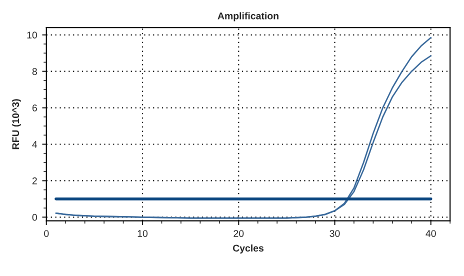 The width and height of the screenshot is (464, 276). What do you see at coordinates (34, 71) in the screenshot?
I see `y-tick-label: 8` at bounding box center [34, 71].